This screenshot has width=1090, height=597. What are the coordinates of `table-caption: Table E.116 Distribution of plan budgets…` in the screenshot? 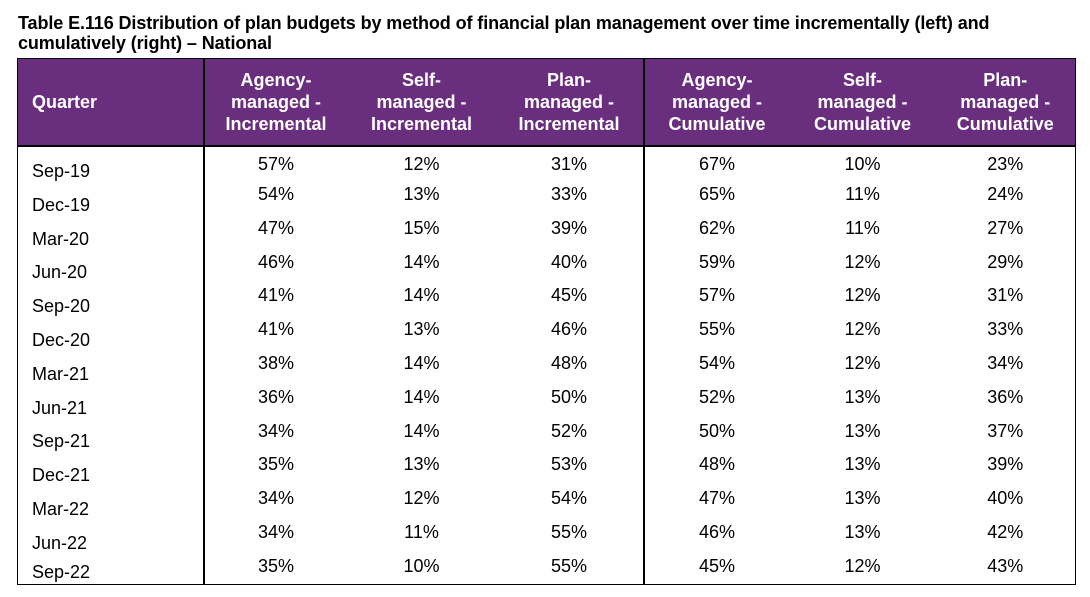 It's located at (553, 33).